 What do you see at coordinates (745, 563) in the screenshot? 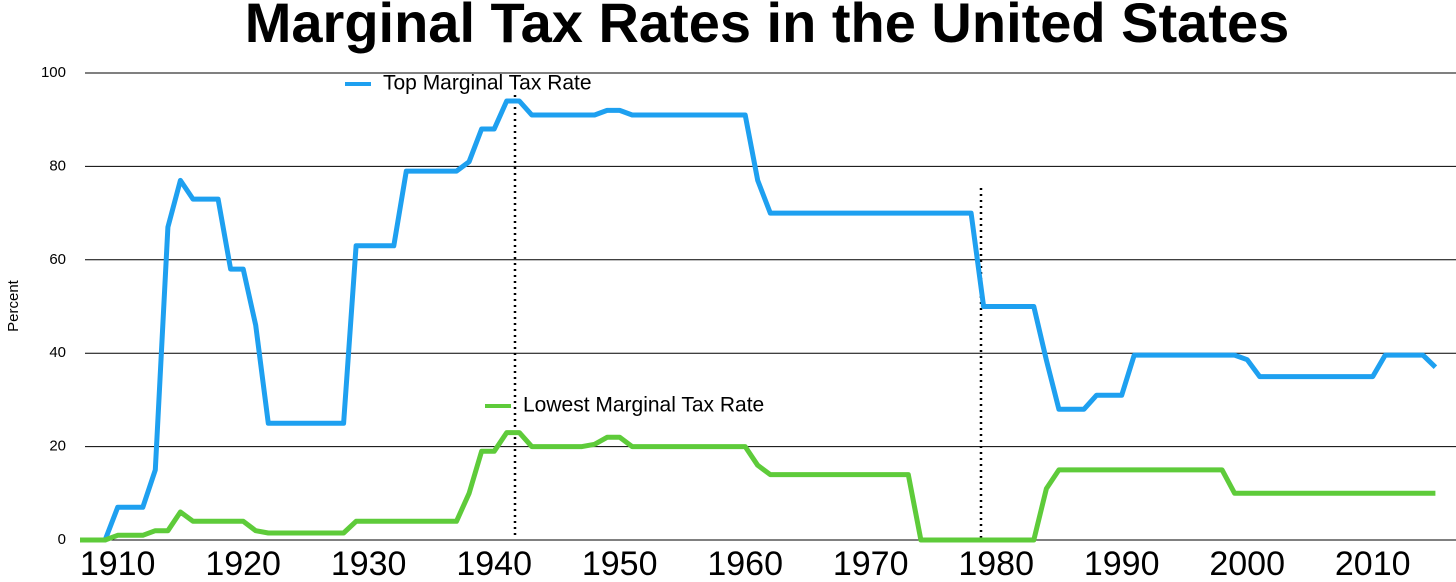
I see `x-tick-label: 1960` at bounding box center [745, 563].